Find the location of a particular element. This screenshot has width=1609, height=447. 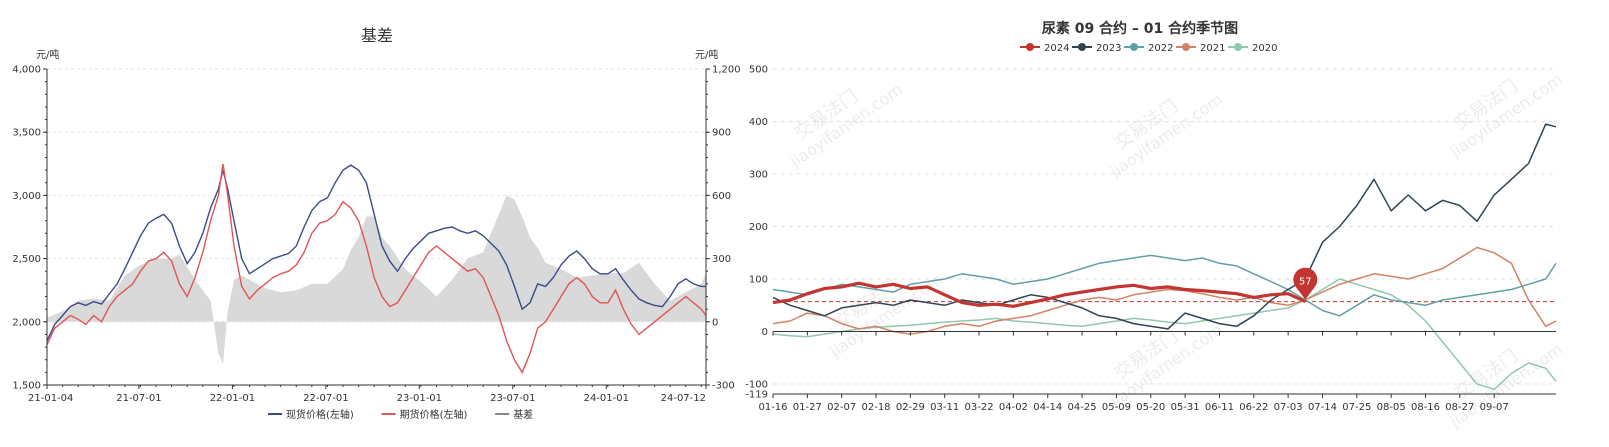

x-tick-label: 07-03 is located at coordinates (1288, 407).